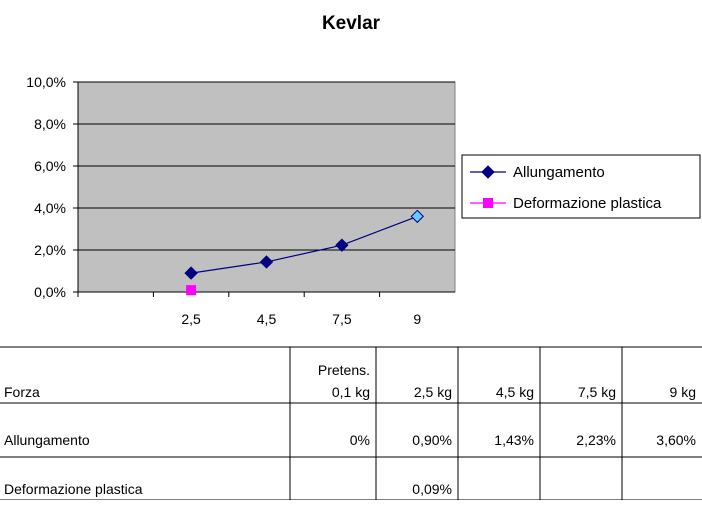  What do you see at coordinates (344, 370) in the screenshot?
I see `table-cell: Pretens.` at bounding box center [344, 370].